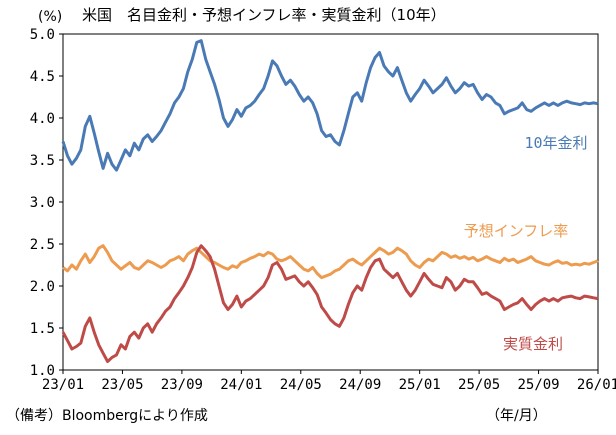 This screenshot has height=435, width=616. Describe the element at coordinates (538, 385) in the screenshot. I see `x-tick-label: 25/09` at that location.